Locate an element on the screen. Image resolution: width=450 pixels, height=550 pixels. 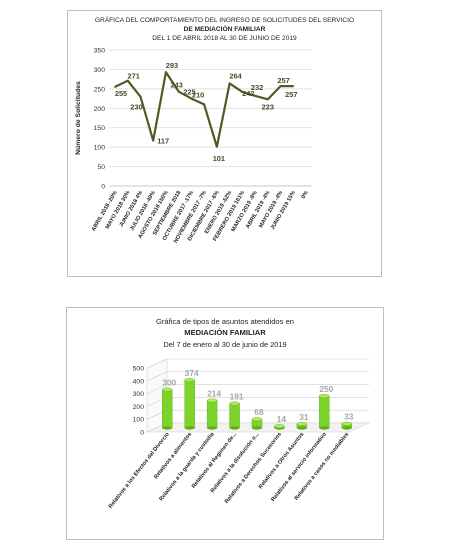
chart2-date-range: Del 7 de enero al 30 de junio de 2019 is located at coordinates (225, 344).